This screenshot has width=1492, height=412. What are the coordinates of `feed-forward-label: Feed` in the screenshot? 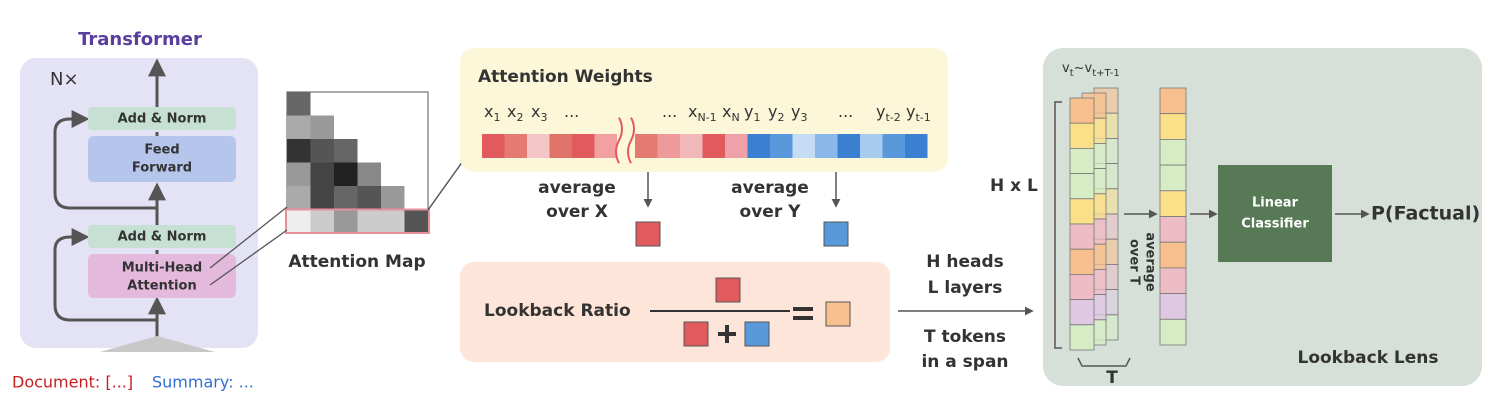 It's located at (161, 150).